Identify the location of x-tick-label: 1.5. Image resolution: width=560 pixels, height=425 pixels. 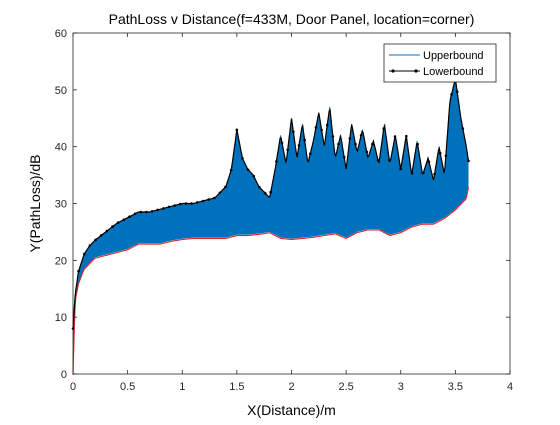
(236, 387).